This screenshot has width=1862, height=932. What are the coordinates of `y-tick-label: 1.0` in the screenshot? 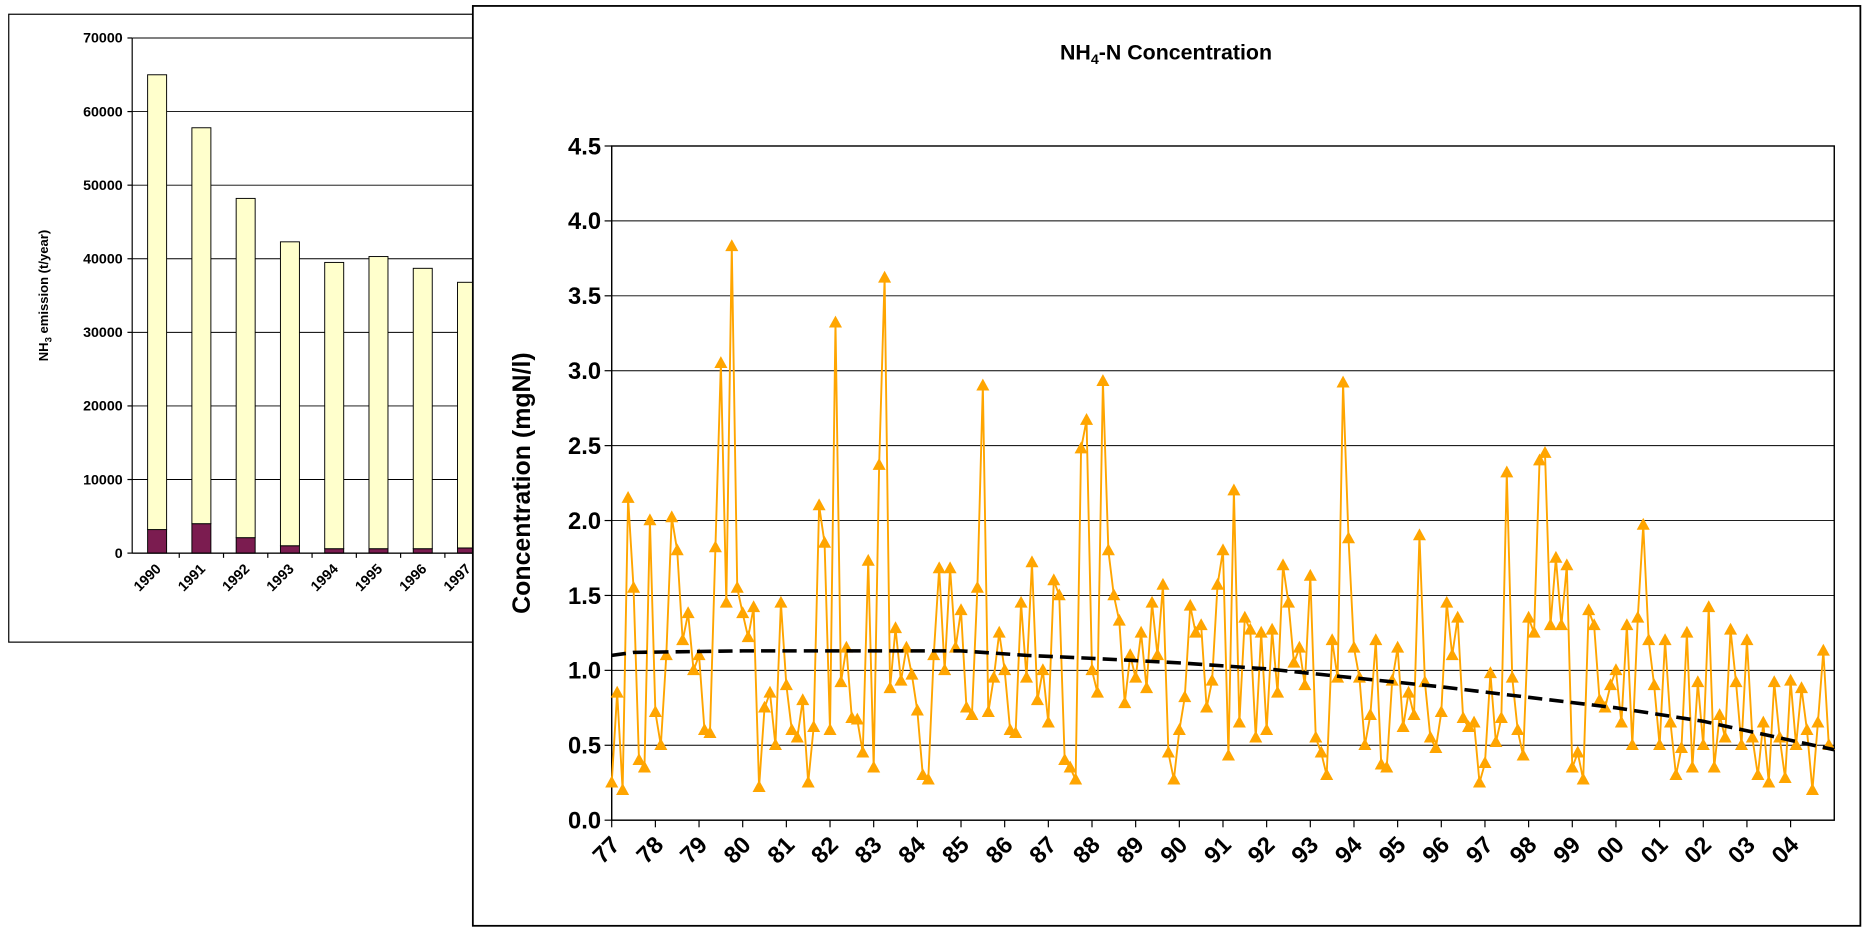 It's located at (584, 672).